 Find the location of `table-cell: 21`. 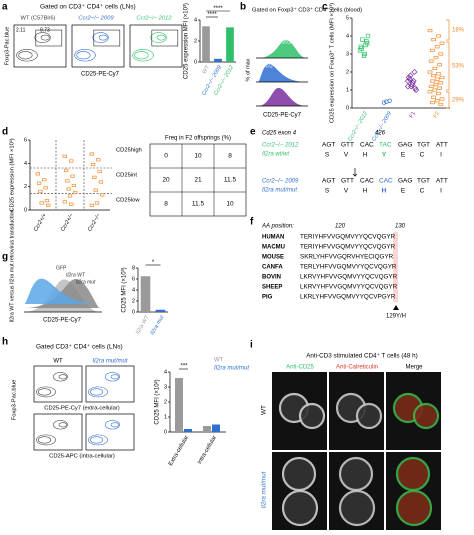

table-cell: 21 is located at coordinates (198, 180).